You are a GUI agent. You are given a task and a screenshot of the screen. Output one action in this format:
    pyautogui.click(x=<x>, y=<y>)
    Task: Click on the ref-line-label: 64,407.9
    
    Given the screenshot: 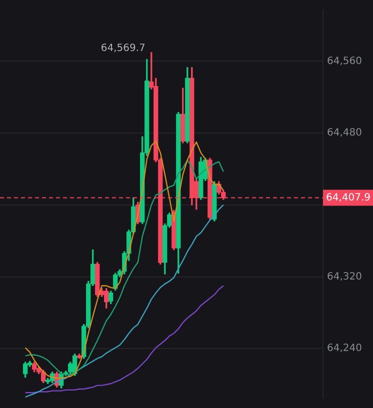 What is the action you would take?
    pyautogui.click(x=348, y=198)
    